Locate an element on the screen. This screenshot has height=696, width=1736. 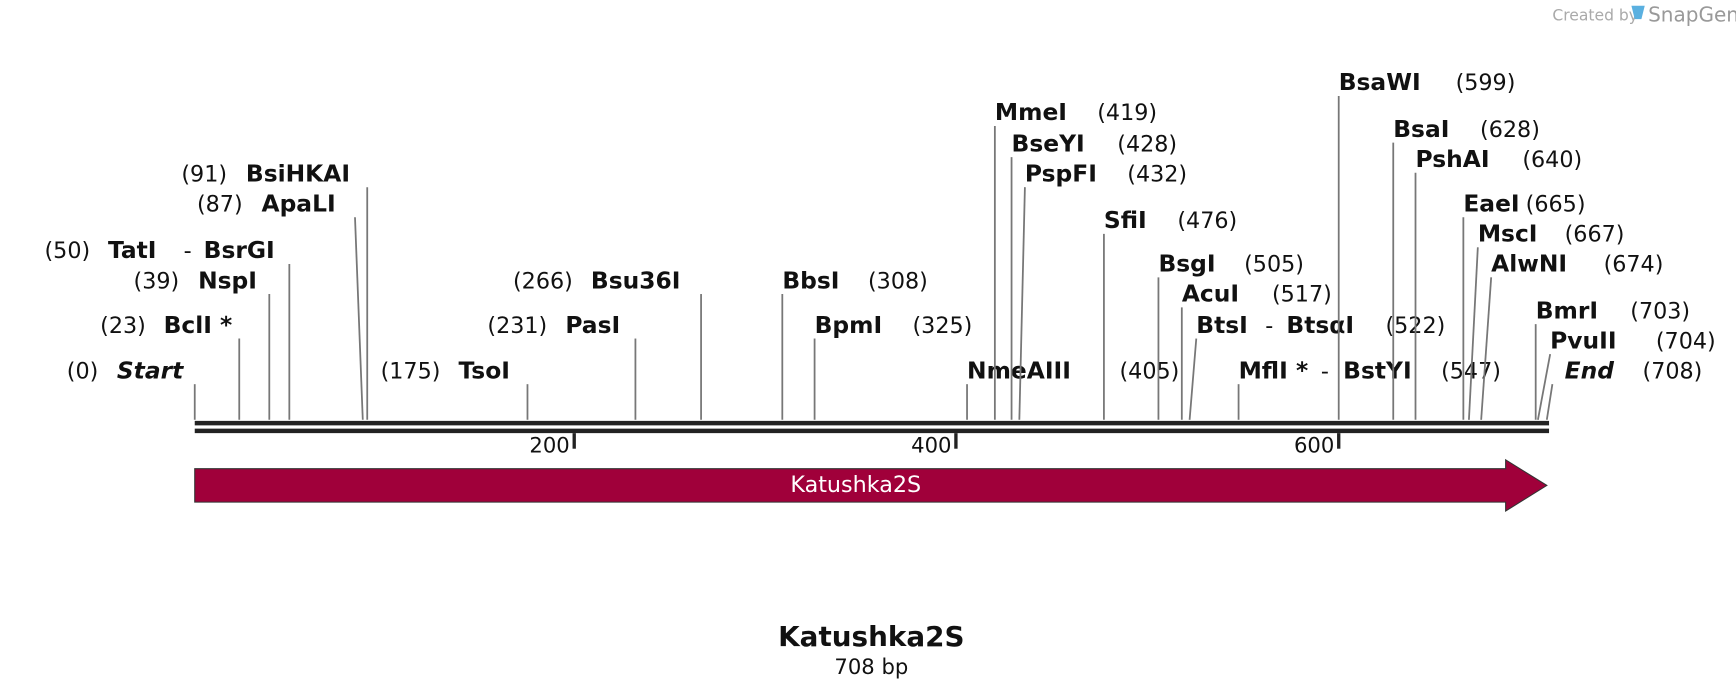
enzyme-name: ApaLI is located at coordinates (299, 204).